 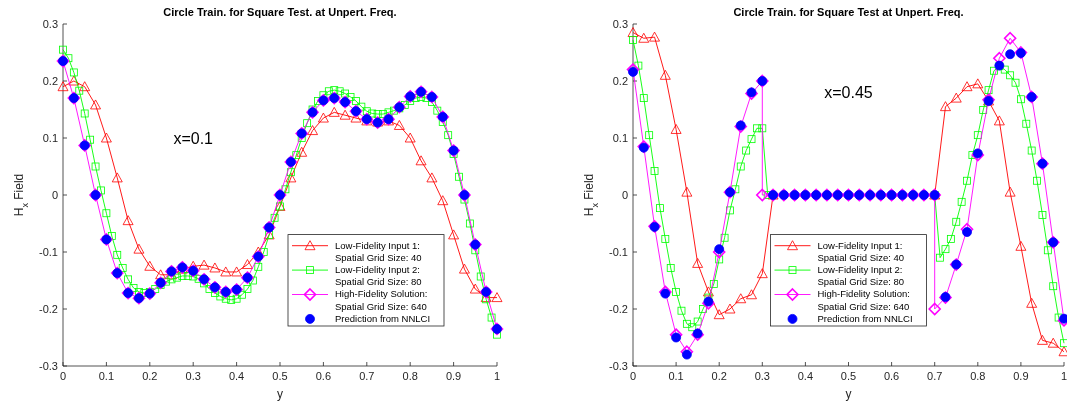 What do you see at coordinates (280, 12) in the screenshot?
I see `chart-title: Circle Train. for Square Test. at Unpert. Freq.` at bounding box center [280, 12].